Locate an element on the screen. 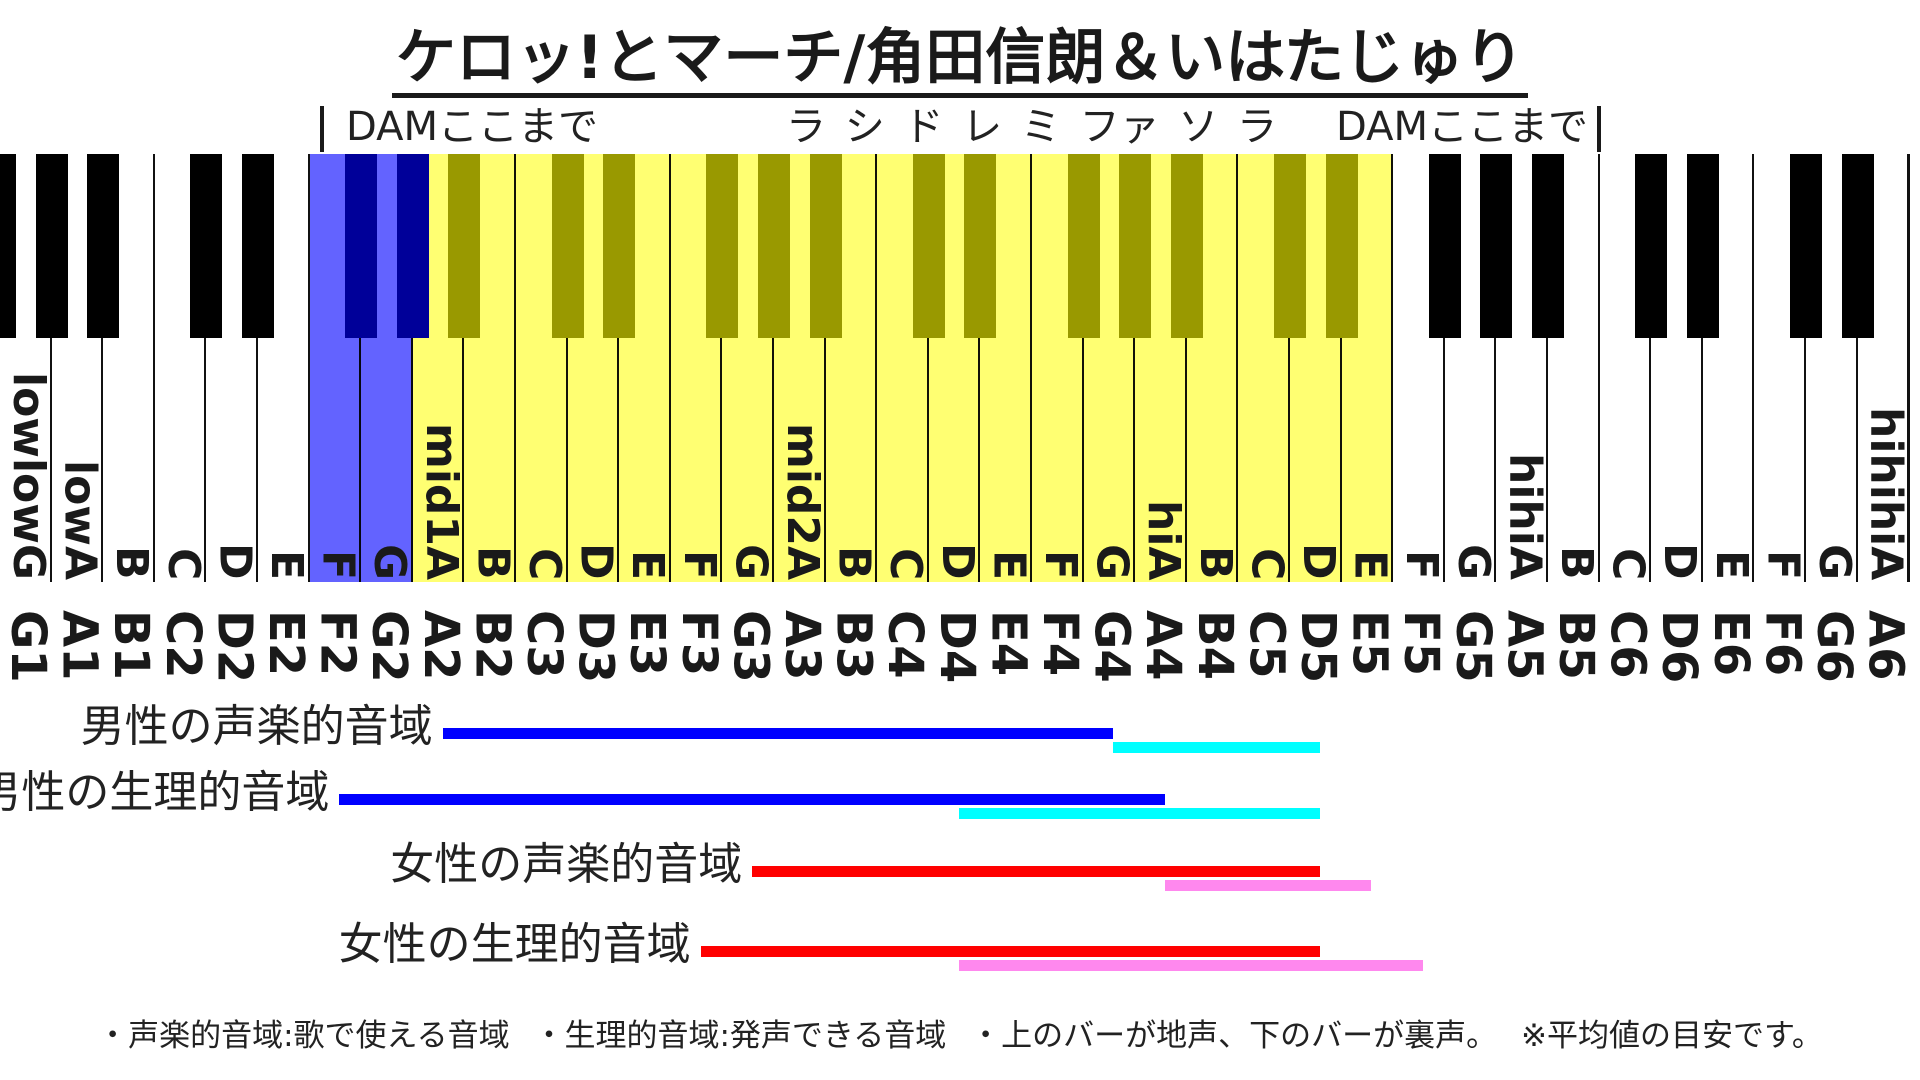 The image size is (1920, 1080). key-letter-label: lowA is located at coordinates (80, 519).